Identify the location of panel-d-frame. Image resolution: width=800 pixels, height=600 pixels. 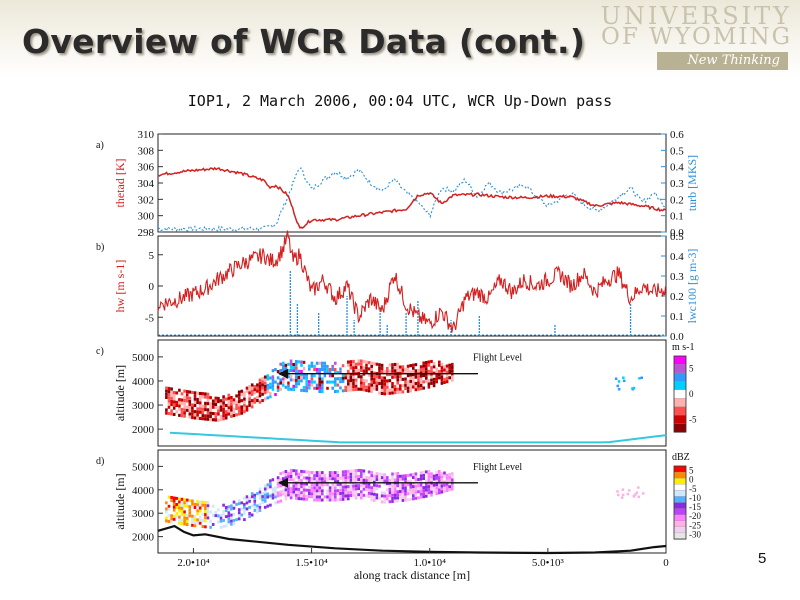
(412, 501).